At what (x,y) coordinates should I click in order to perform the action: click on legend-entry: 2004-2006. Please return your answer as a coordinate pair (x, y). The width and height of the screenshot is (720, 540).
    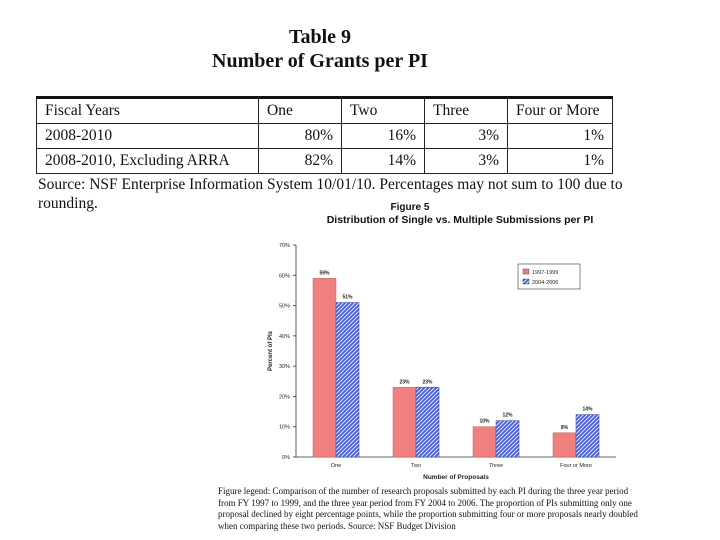
    Looking at the image, I should click on (545, 283).